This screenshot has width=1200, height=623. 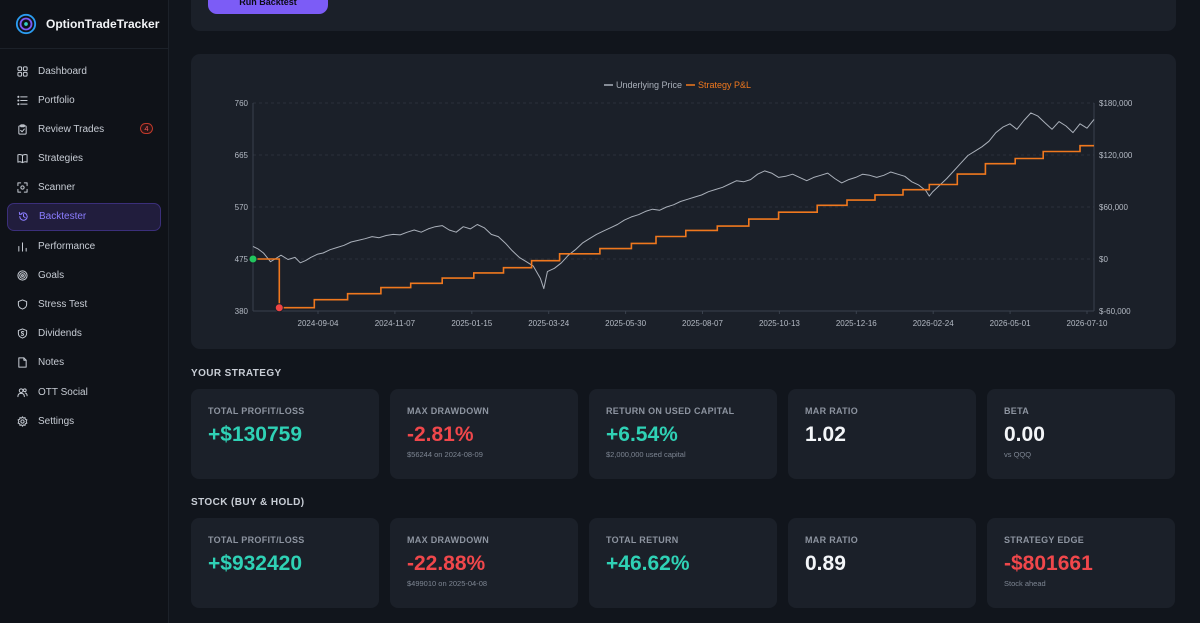 What do you see at coordinates (1025, 583) in the screenshot?
I see `stat-subtext: Stock ahead` at bounding box center [1025, 583].